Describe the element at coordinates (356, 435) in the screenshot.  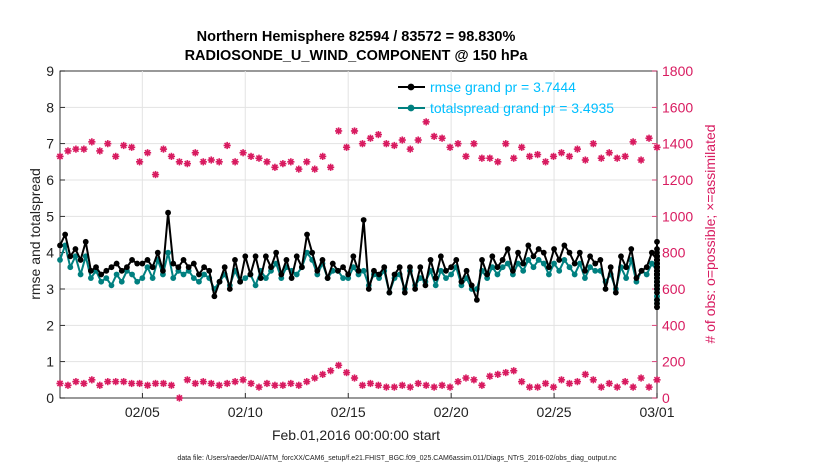
I see `x-axis-label: Feb.01,2016 00:00:00 start` at that location.